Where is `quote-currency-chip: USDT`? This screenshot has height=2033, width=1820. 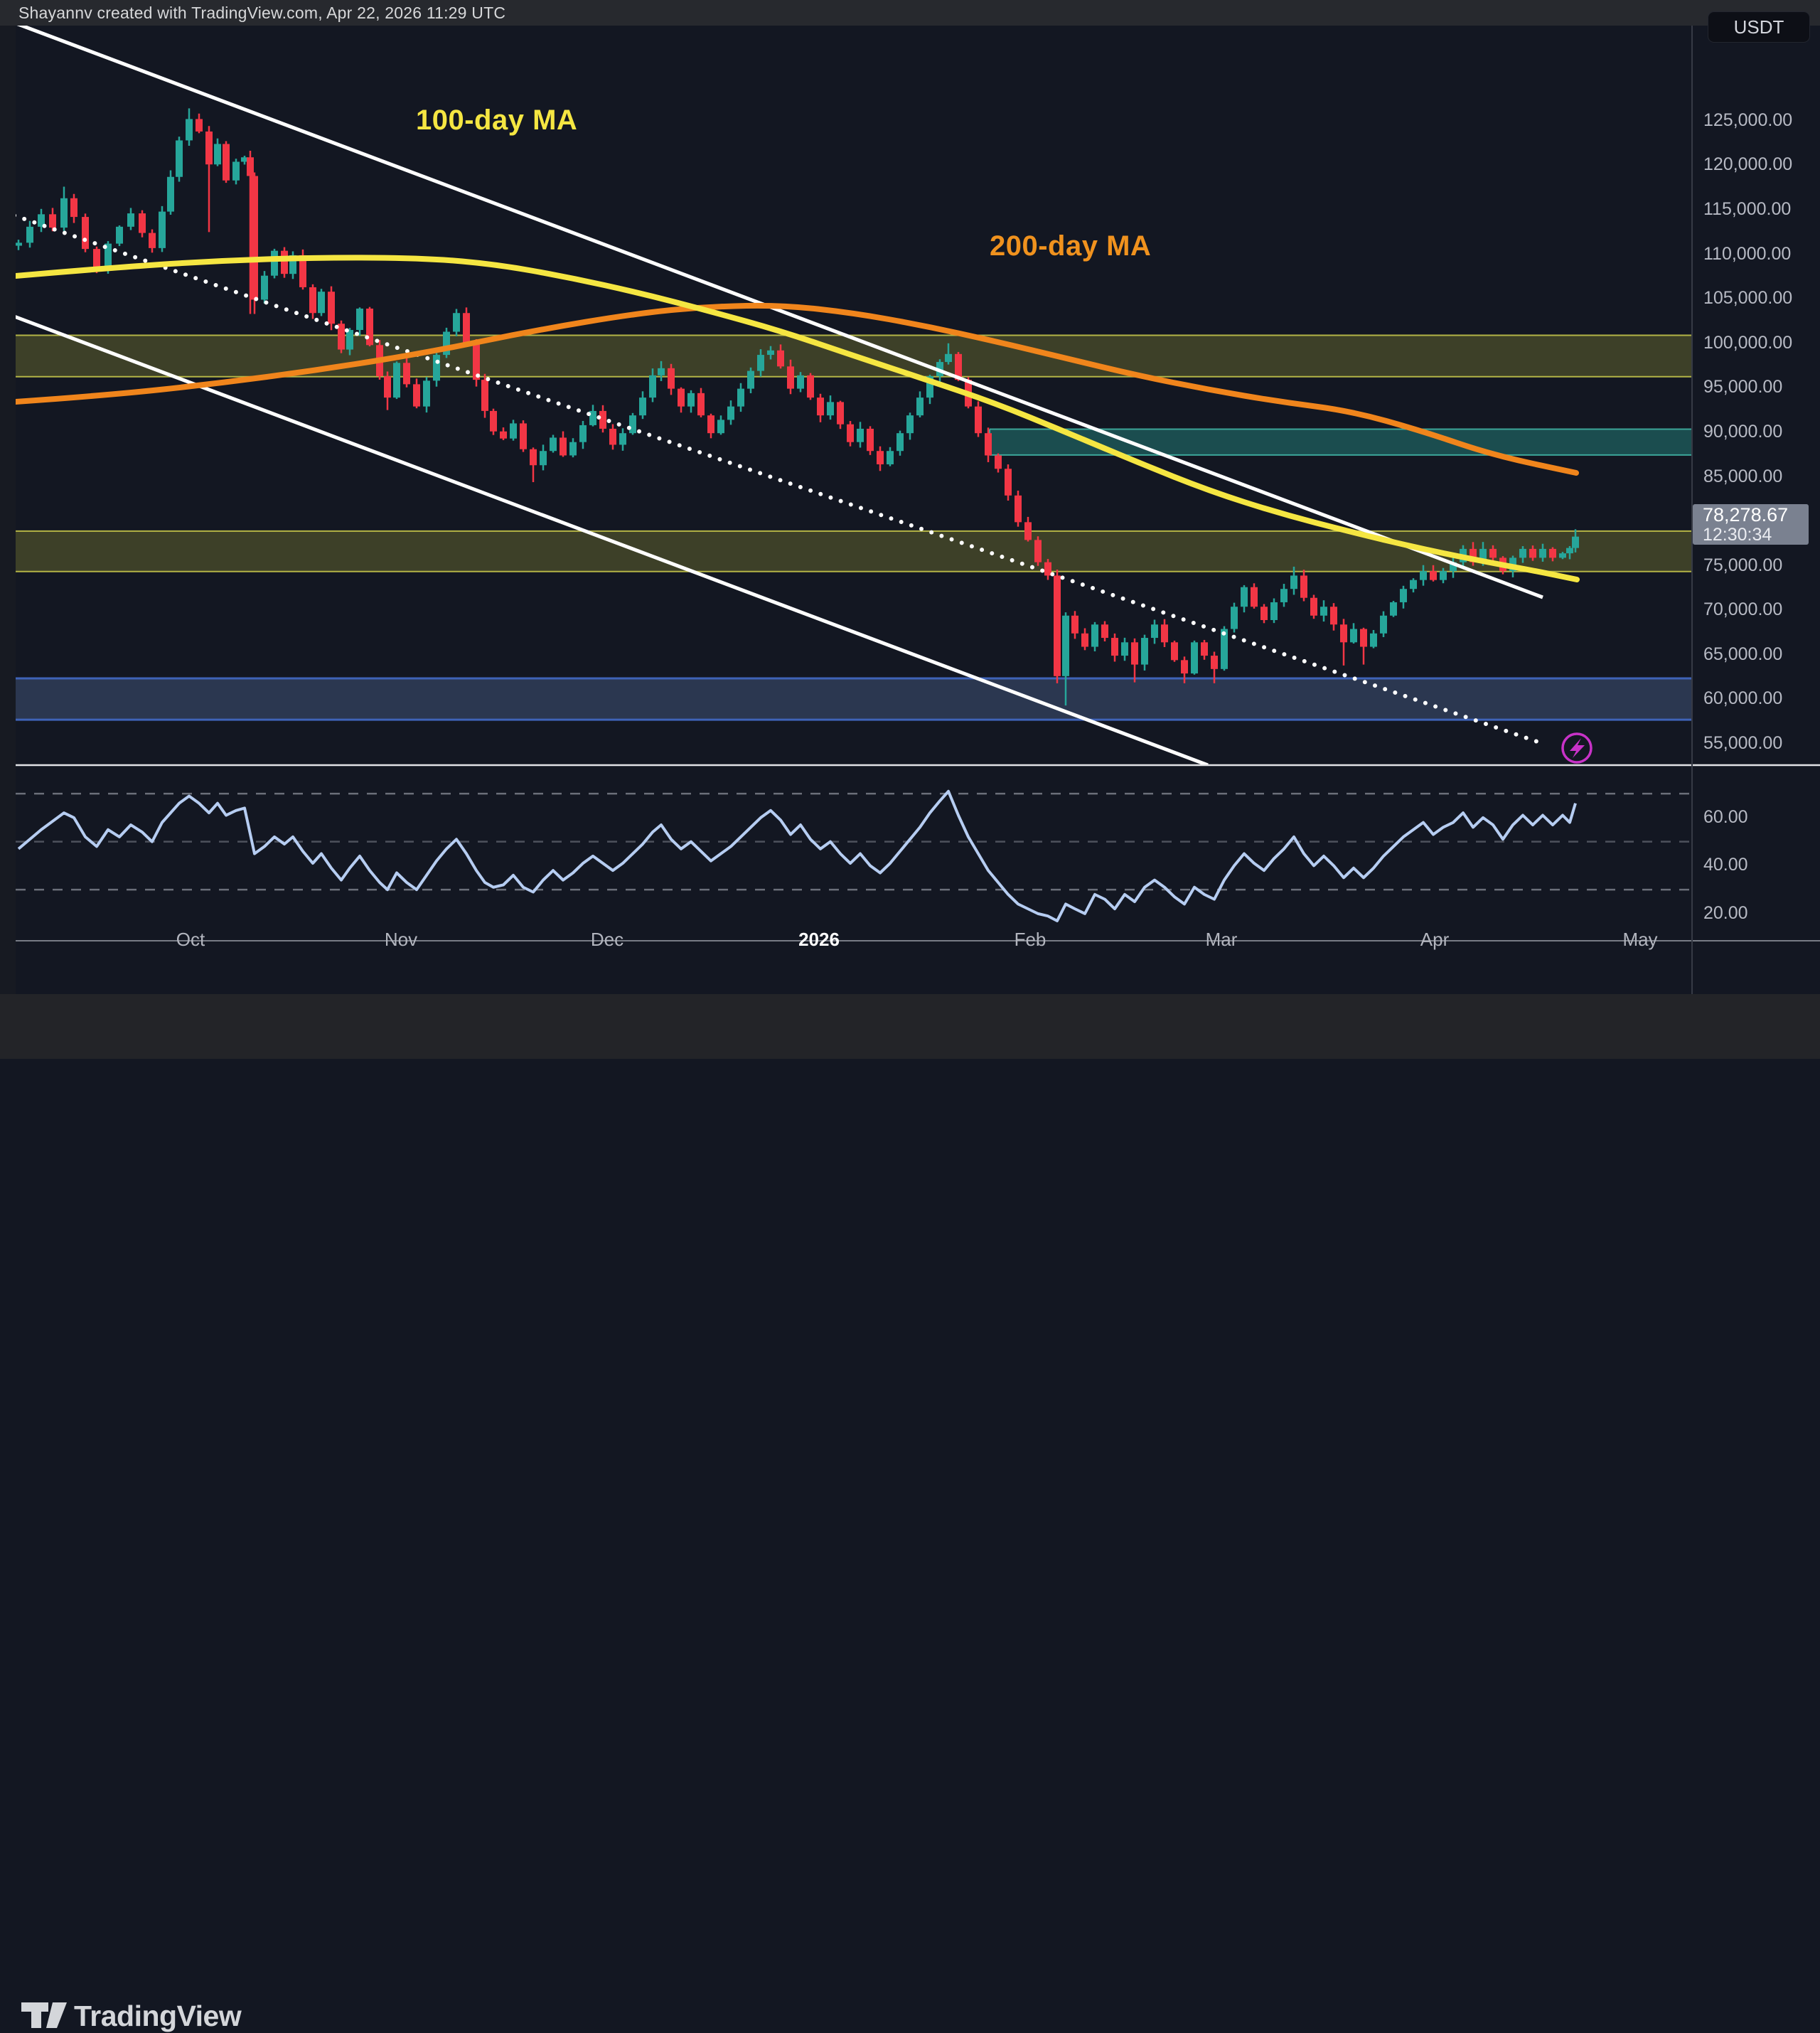 quote-currency-chip: USDT is located at coordinates (1759, 27).